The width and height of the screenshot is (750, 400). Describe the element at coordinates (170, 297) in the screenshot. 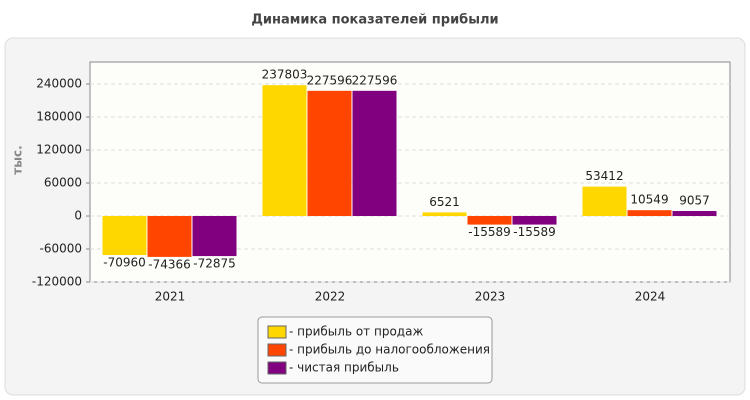

I see `x-tick-label: 2021` at that location.